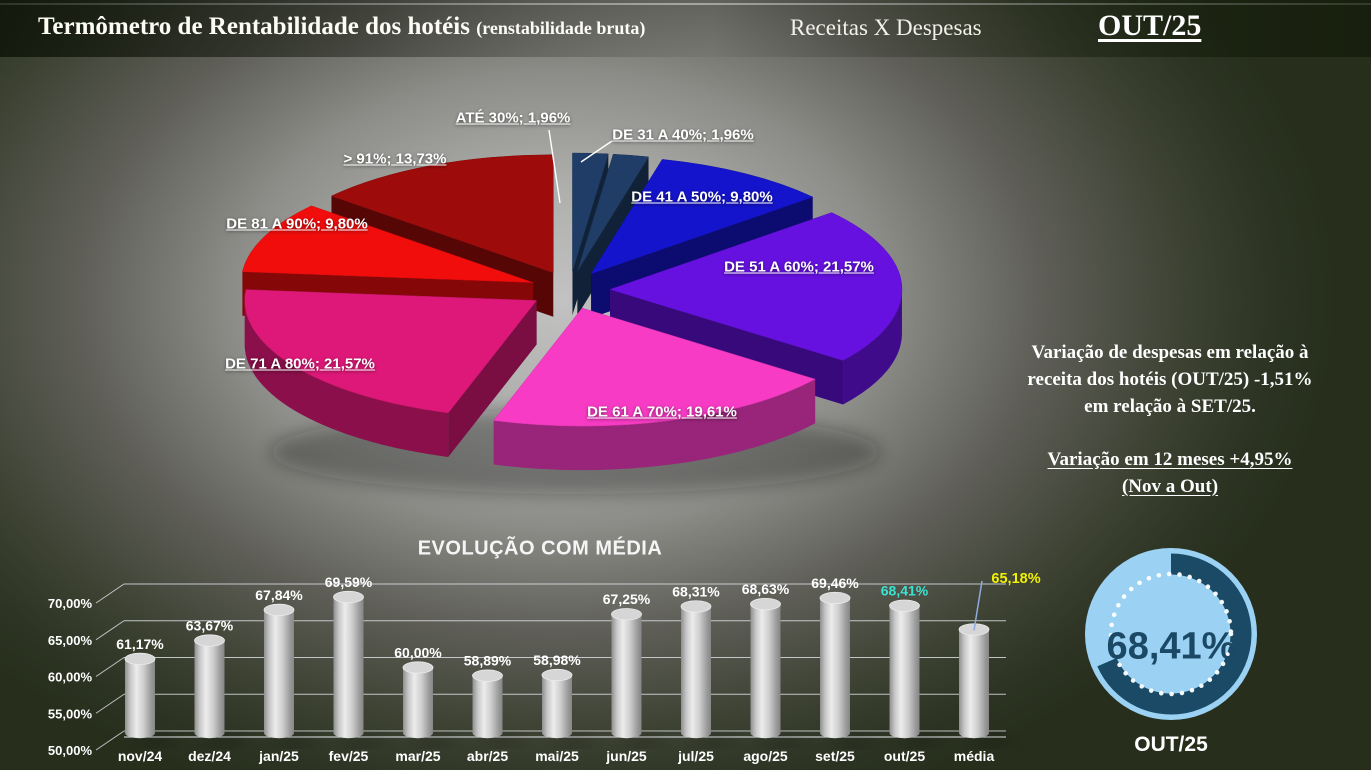  What do you see at coordinates (974, 756) in the screenshot?
I see `x-axis-category: média` at bounding box center [974, 756].